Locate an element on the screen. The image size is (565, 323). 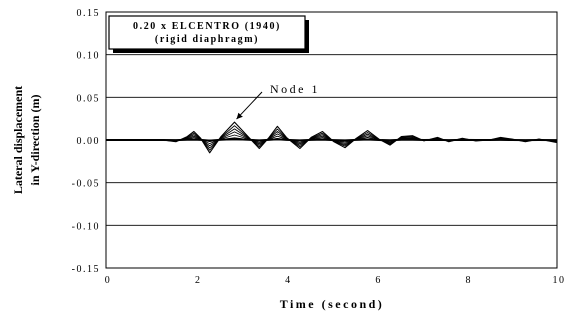
x-axis-label: Time (second) is located at coordinates (332, 304).